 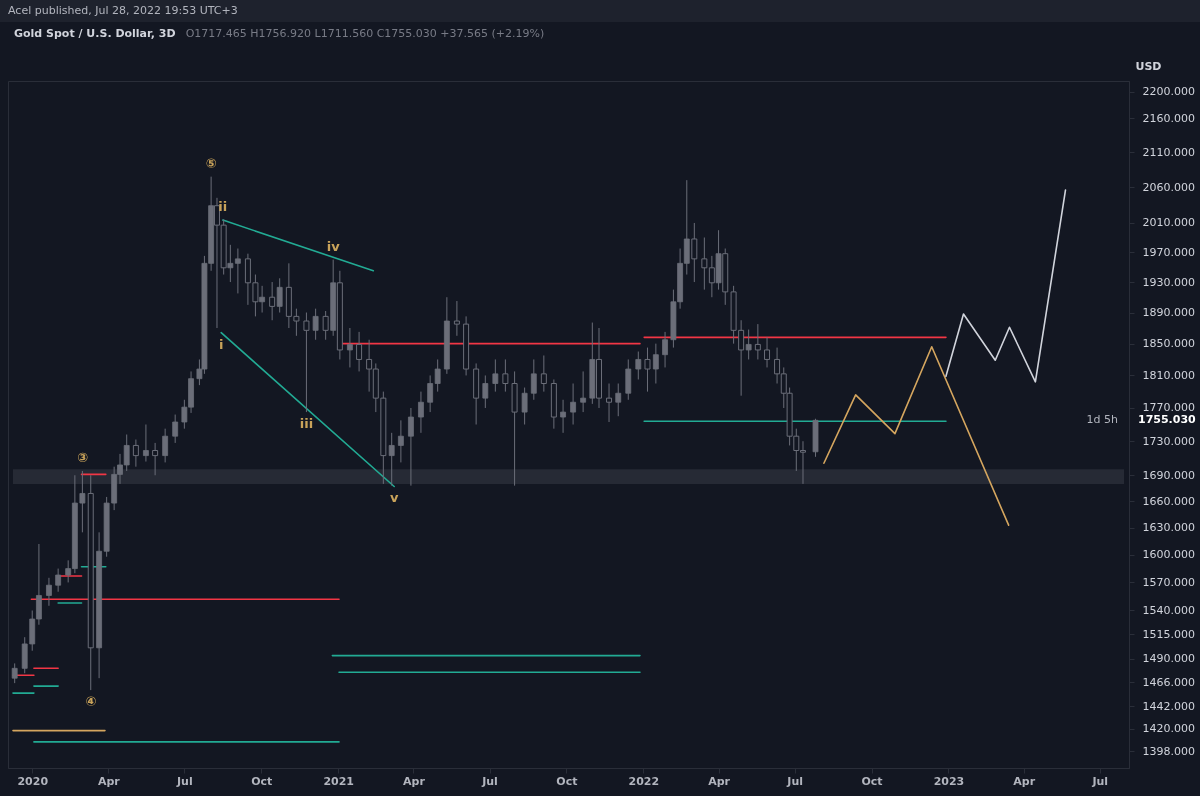 What do you see at coordinates (1168, 252) in the screenshot?
I see `y-tick-label: 1970.000` at bounding box center [1168, 252].